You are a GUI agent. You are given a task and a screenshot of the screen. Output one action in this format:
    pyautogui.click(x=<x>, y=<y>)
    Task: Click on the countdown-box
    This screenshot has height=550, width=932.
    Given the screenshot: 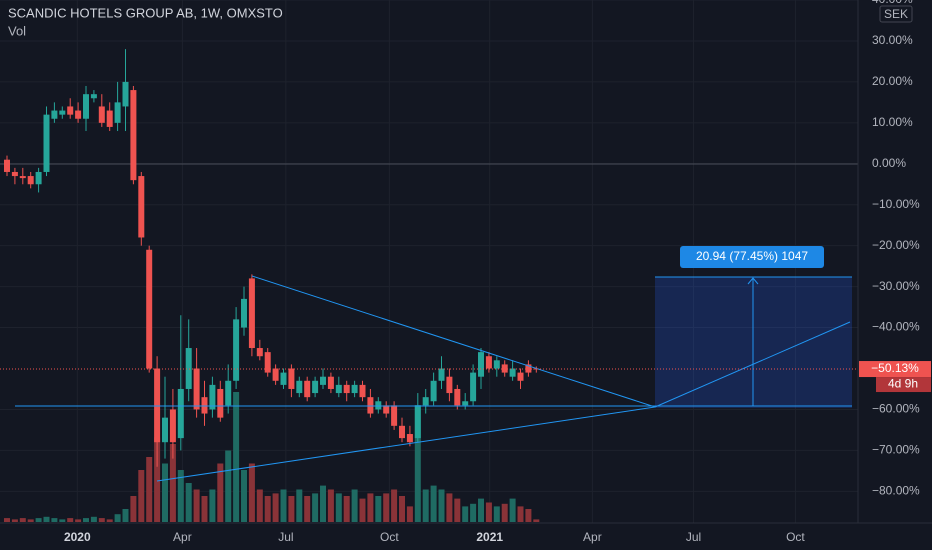 What is the action you would take?
    pyautogui.click(x=903, y=385)
    